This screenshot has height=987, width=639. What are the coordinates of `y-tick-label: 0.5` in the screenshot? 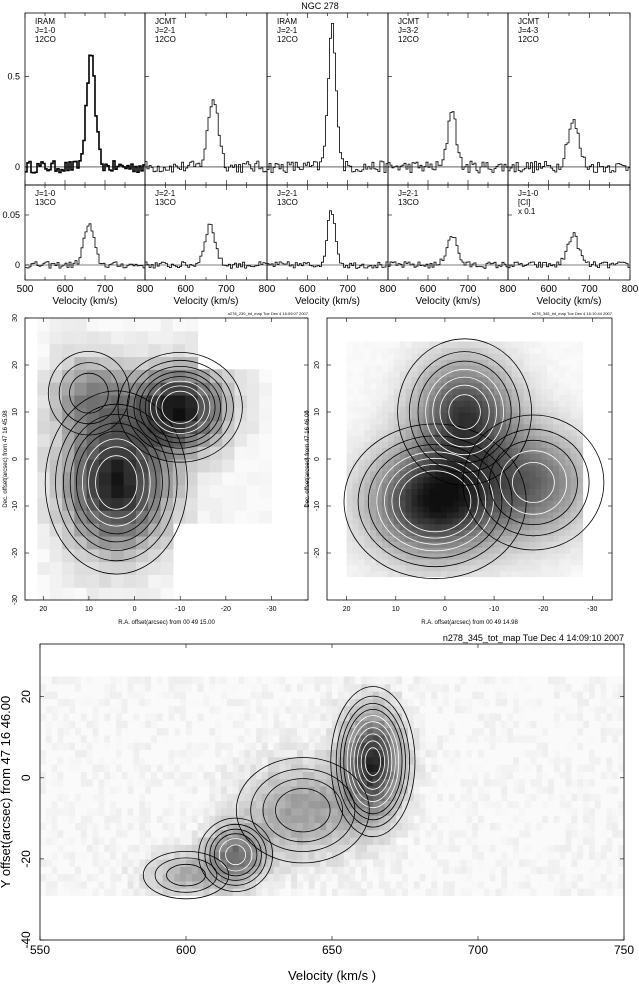 It's located at (13, 76).